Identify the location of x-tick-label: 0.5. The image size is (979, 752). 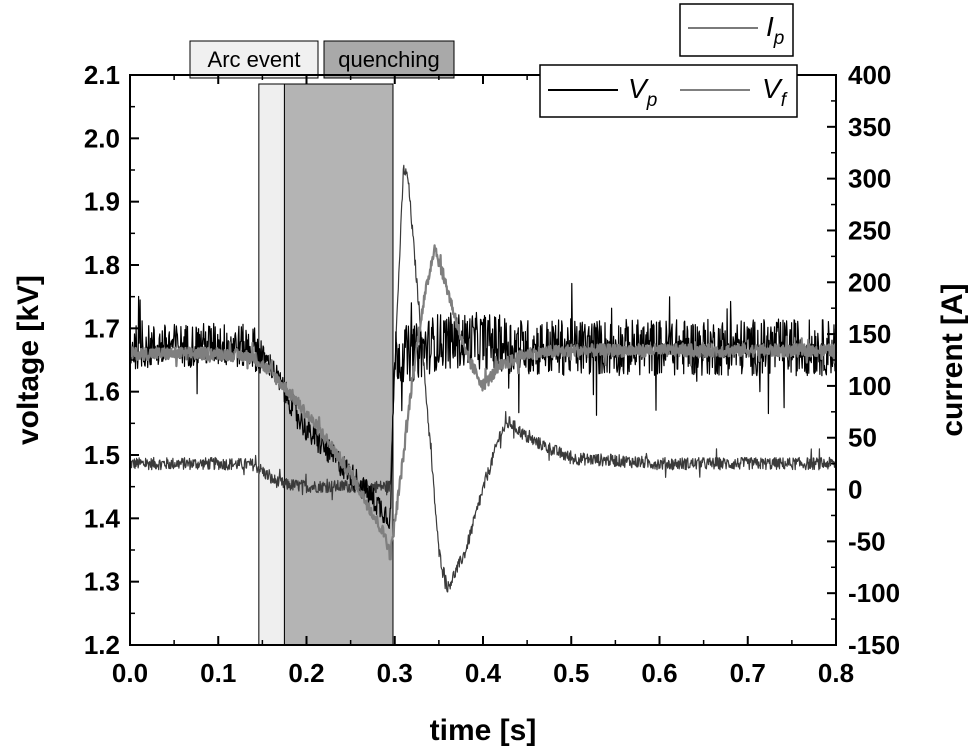
(571, 673).